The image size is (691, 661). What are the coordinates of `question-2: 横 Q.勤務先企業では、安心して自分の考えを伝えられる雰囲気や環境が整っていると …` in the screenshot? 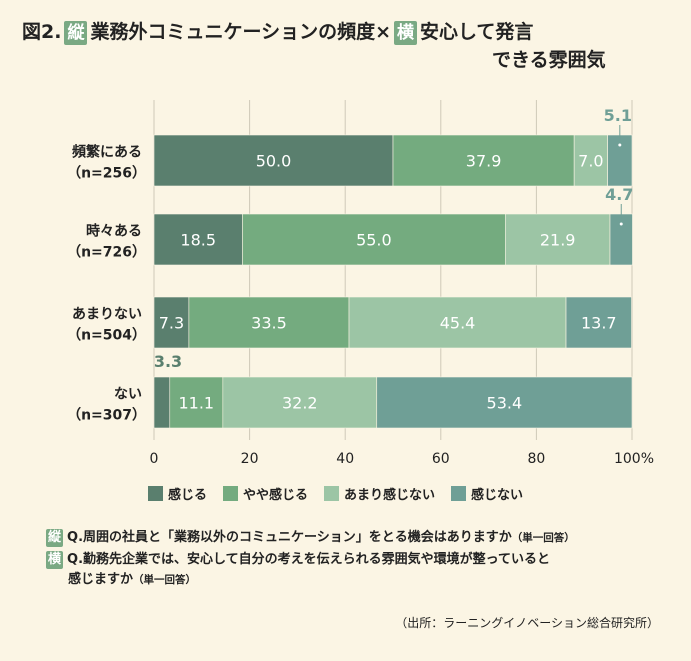 It's located at (356, 570).